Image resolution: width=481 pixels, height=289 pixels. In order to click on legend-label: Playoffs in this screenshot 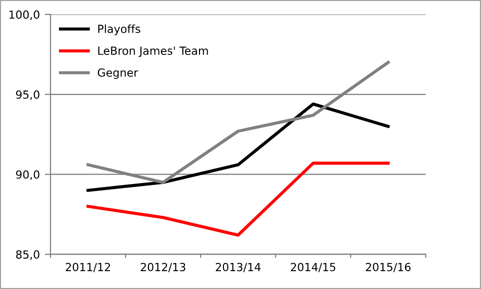, I will do `click(119, 30)`.